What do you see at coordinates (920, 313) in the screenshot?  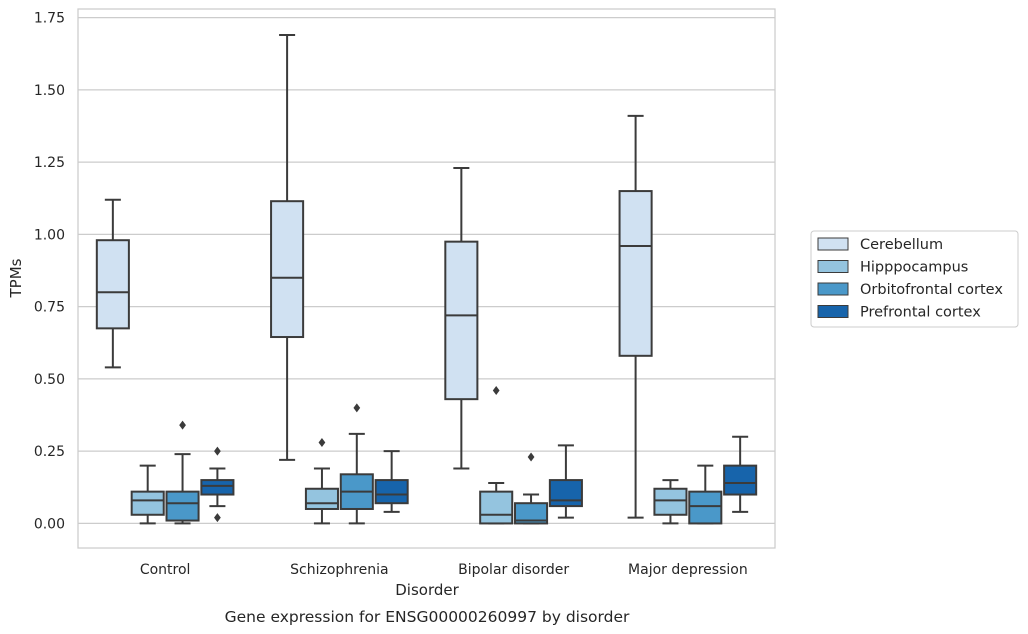 I see `legend-label: Prefrontal cortex` at bounding box center [920, 313].